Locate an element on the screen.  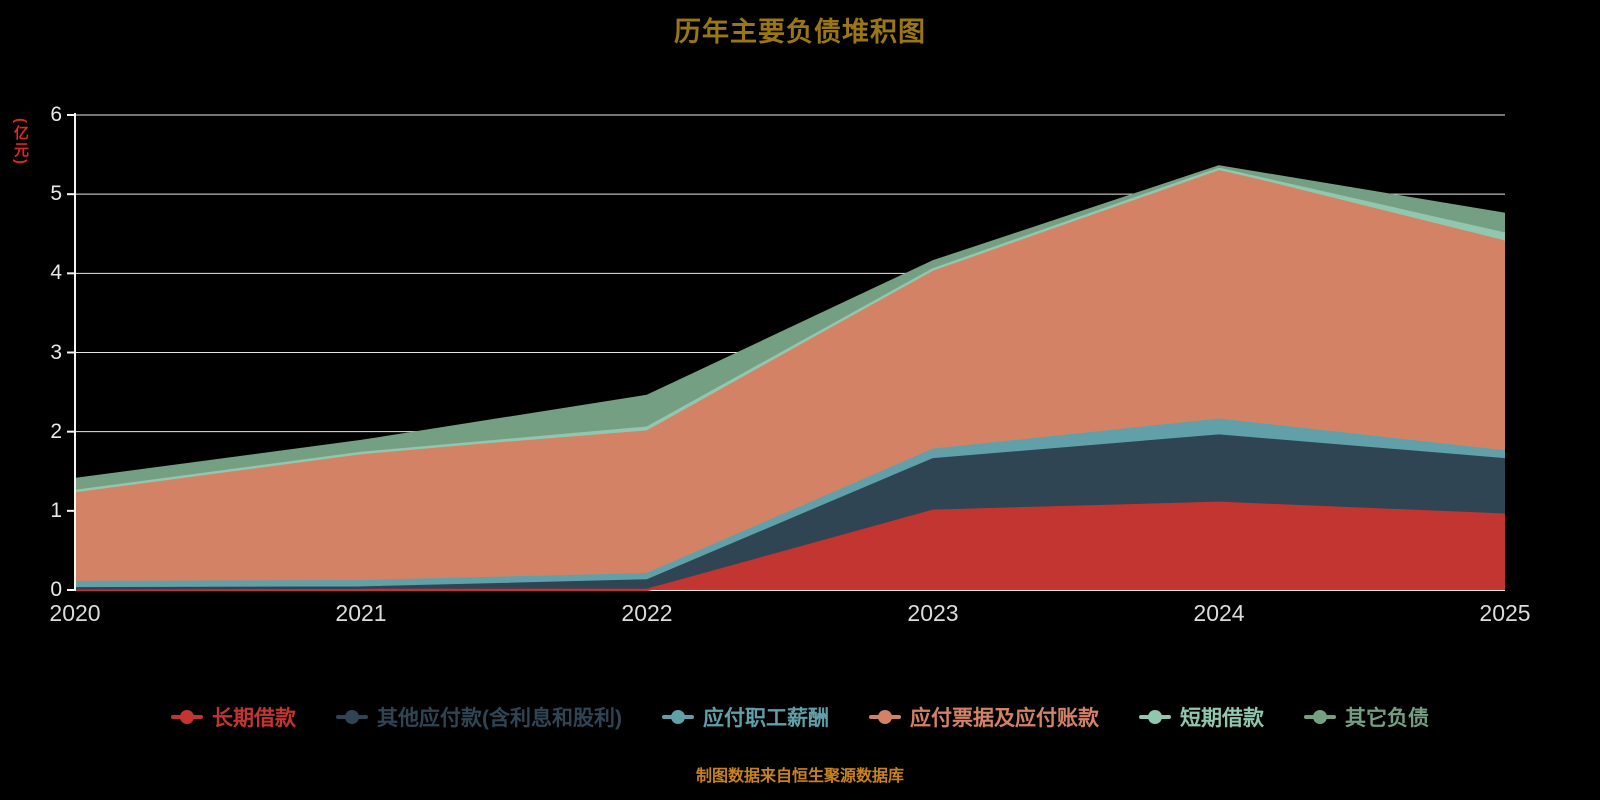
legend-label: 其它负债 is located at coordinates (1387, 718).